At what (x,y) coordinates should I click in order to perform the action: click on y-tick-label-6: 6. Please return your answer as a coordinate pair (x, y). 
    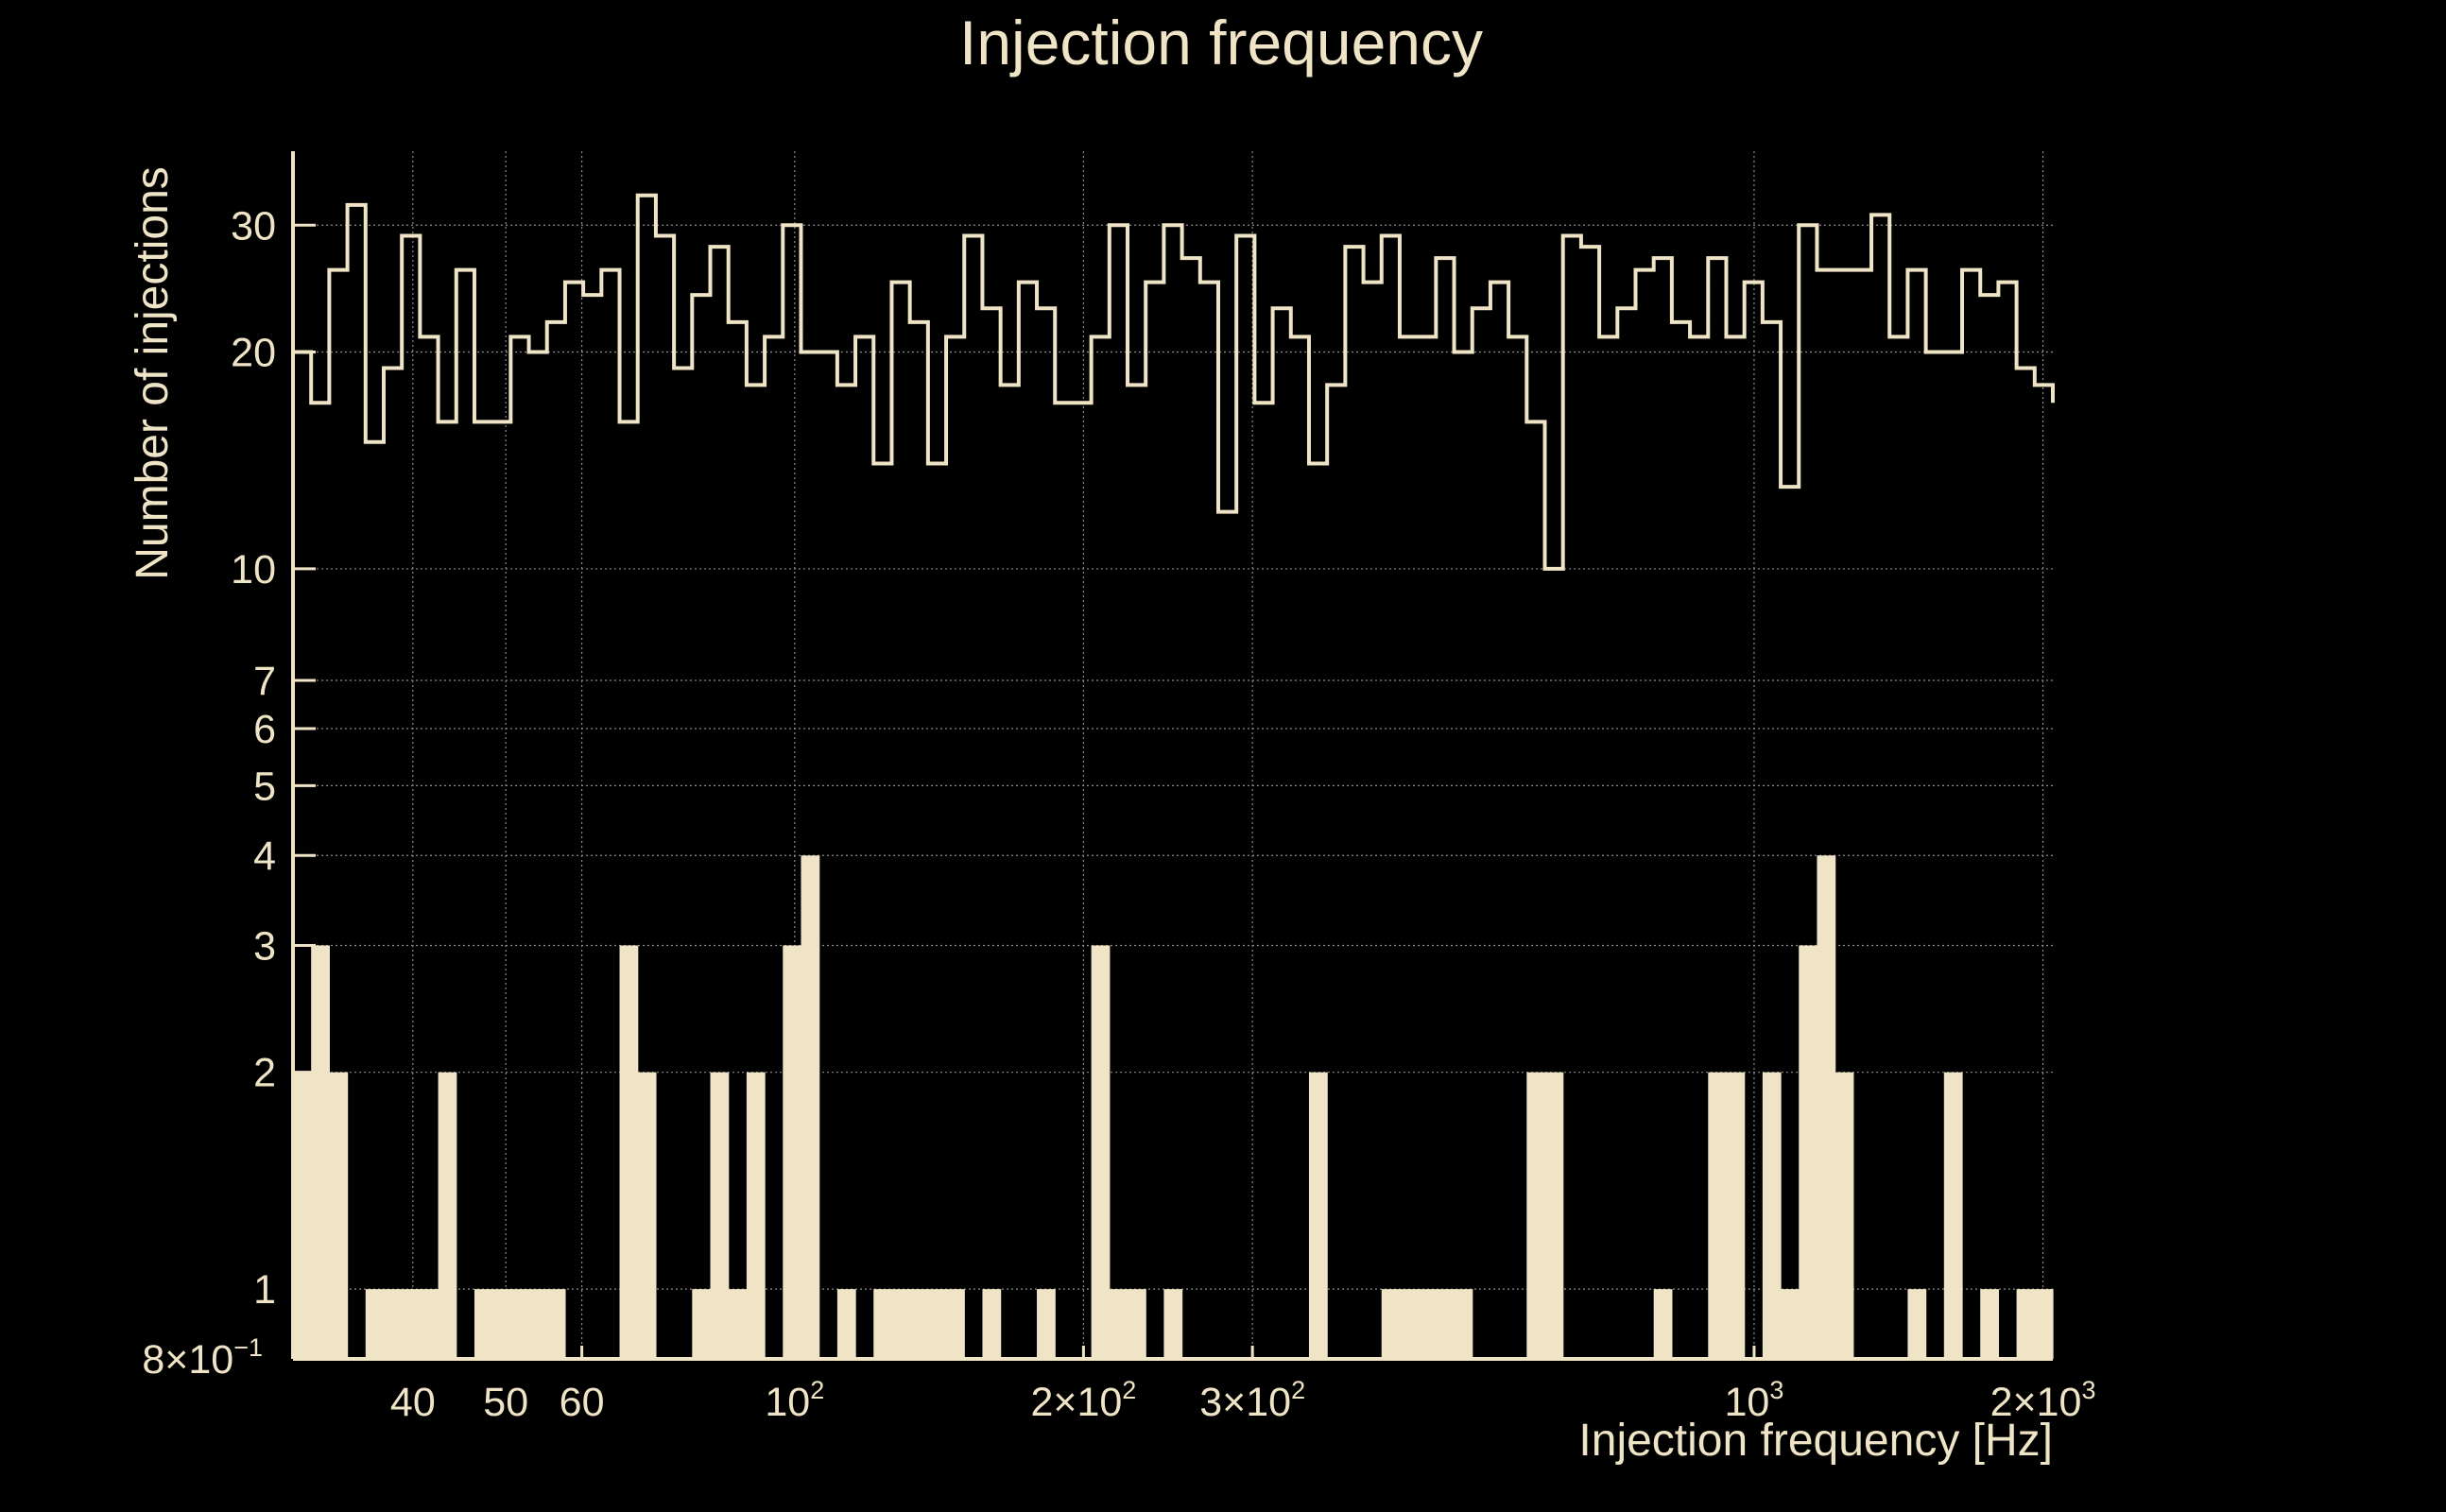
    Looking at the image, I should click on (264, 729).